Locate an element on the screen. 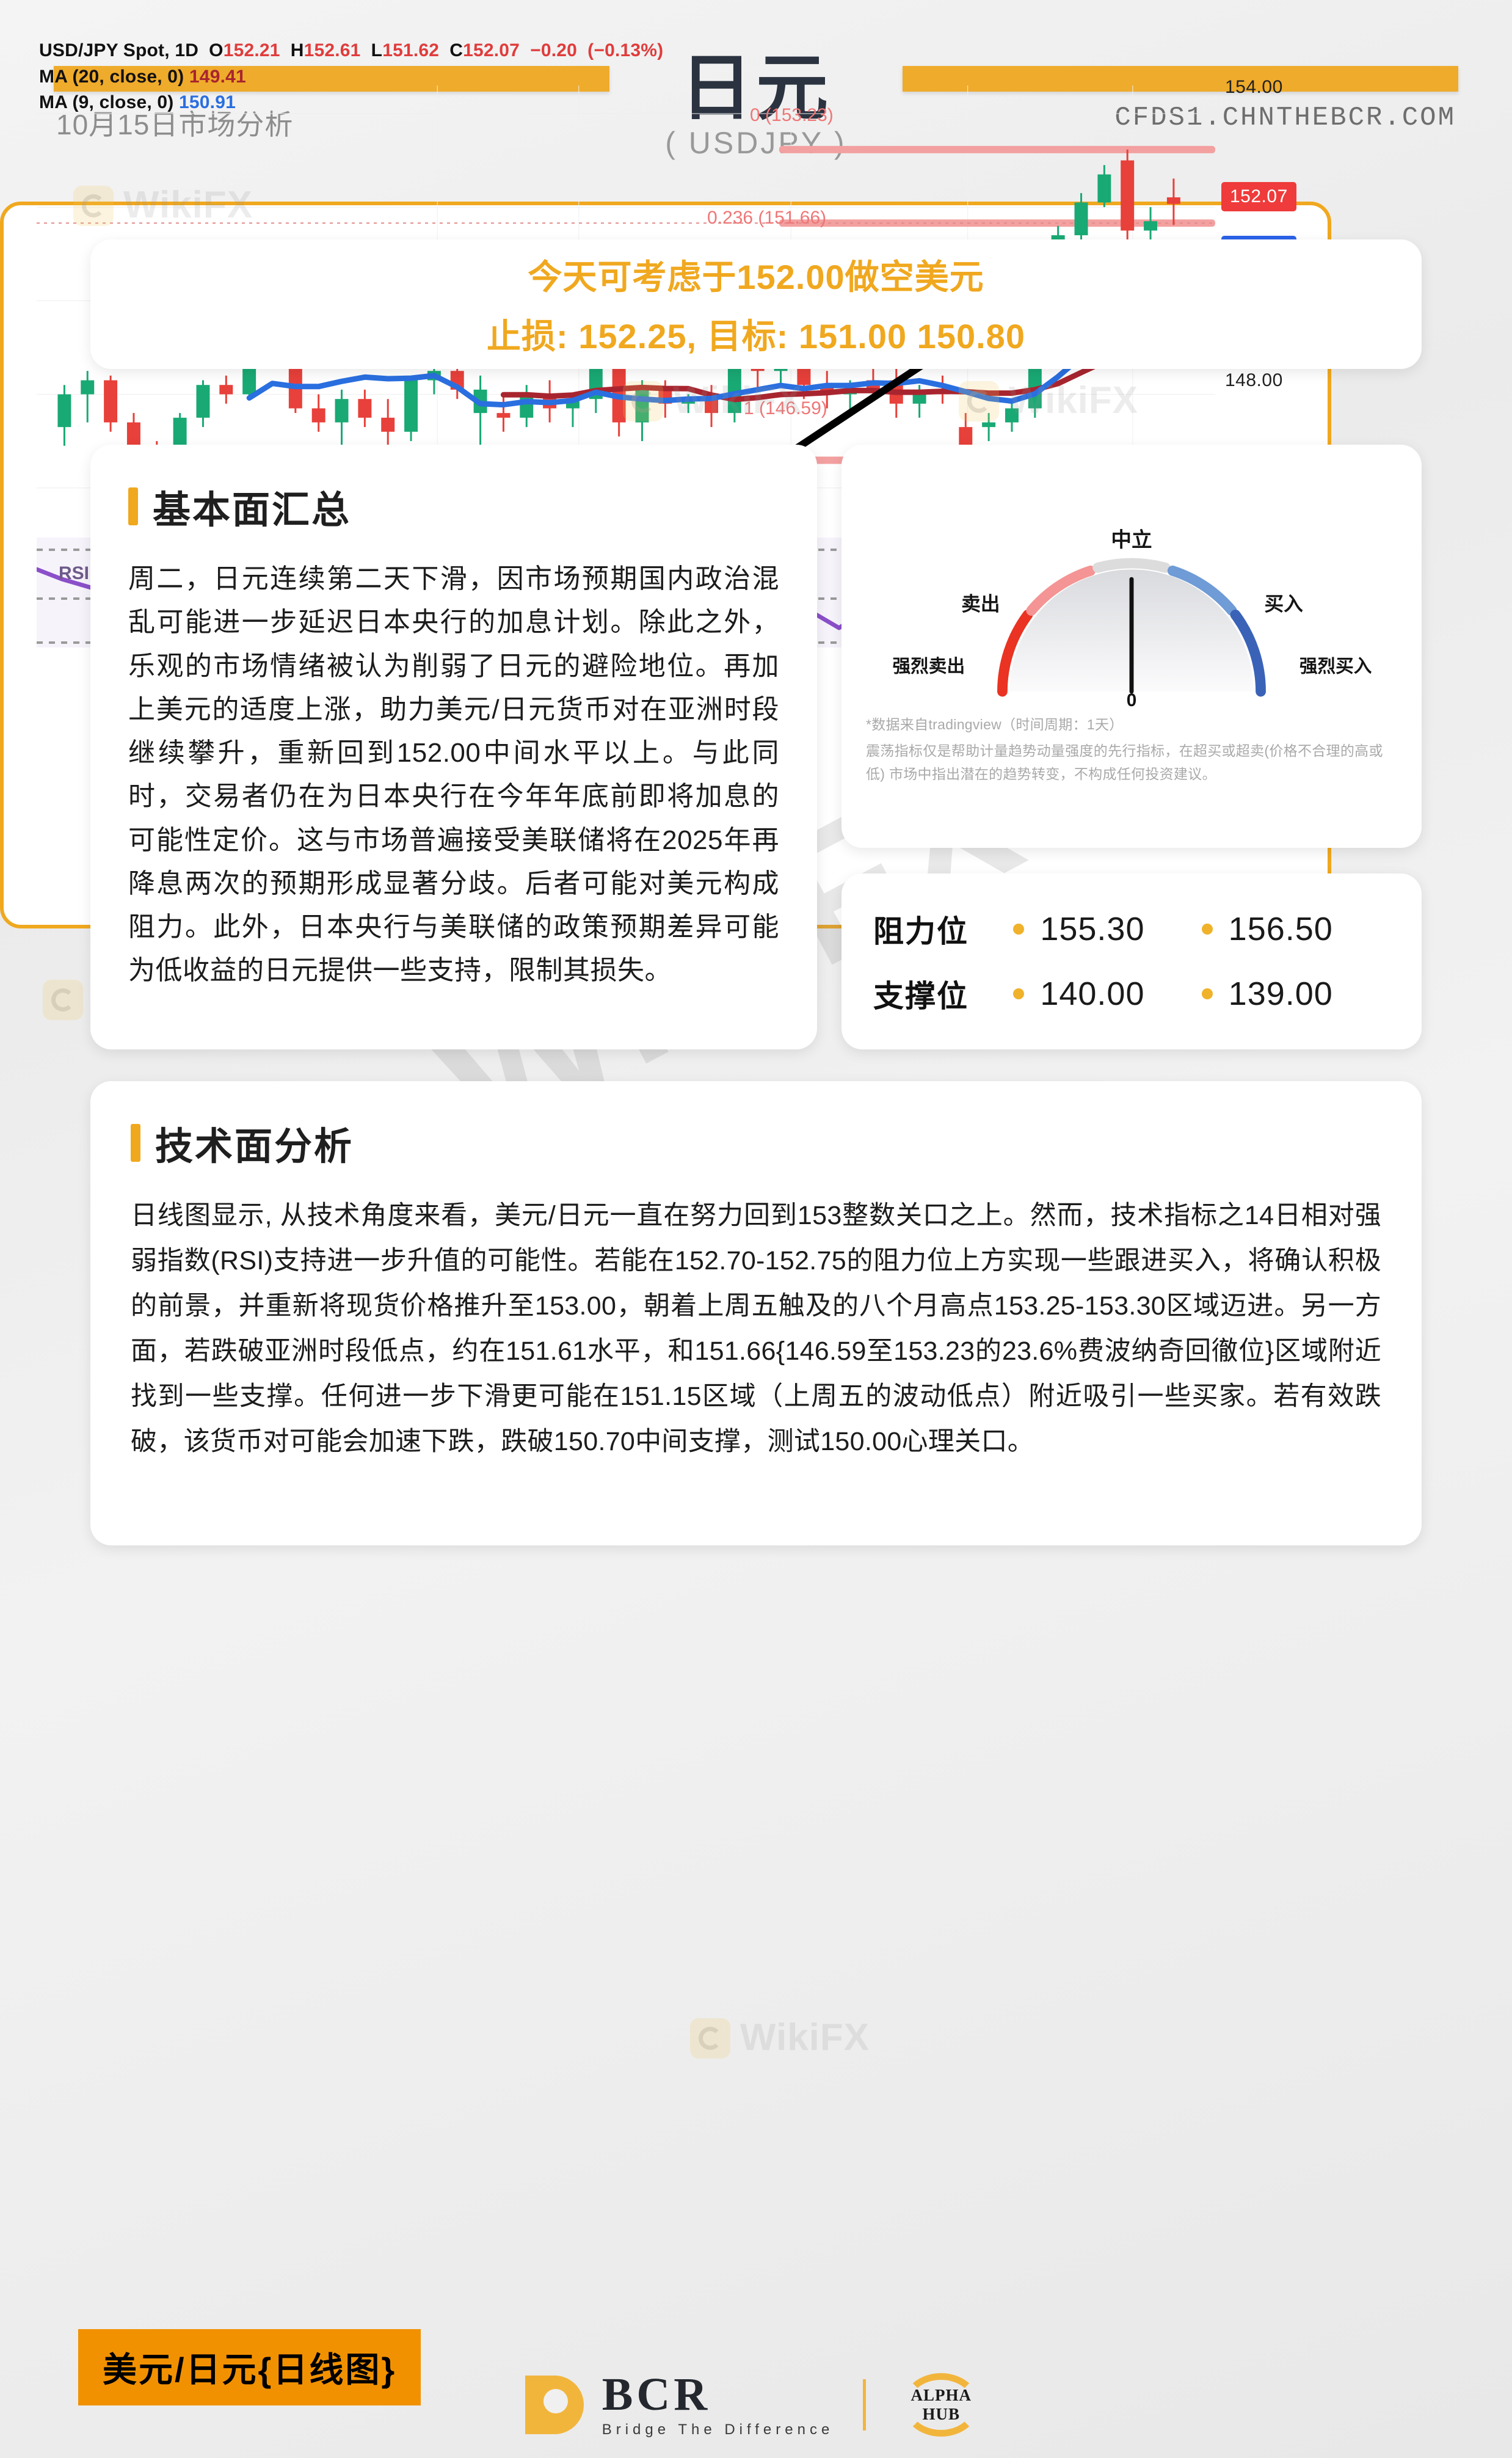 This screenshot has height=2458, width=1512. header-date-label: 10月15日市场分析 is located at coordinates (175, 124).